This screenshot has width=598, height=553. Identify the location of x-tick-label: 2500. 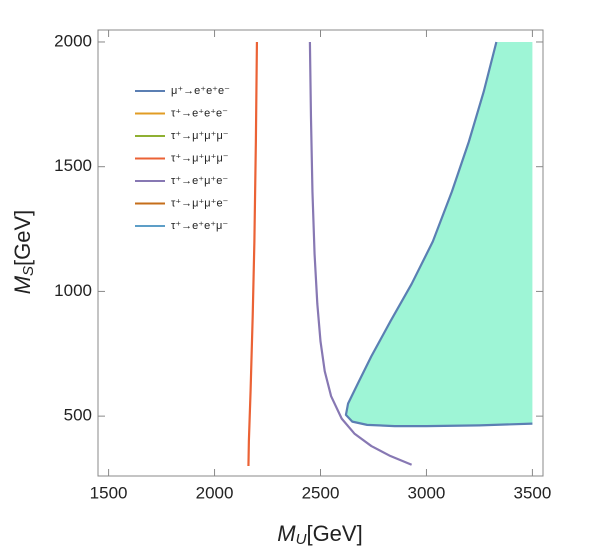
(321, 492).